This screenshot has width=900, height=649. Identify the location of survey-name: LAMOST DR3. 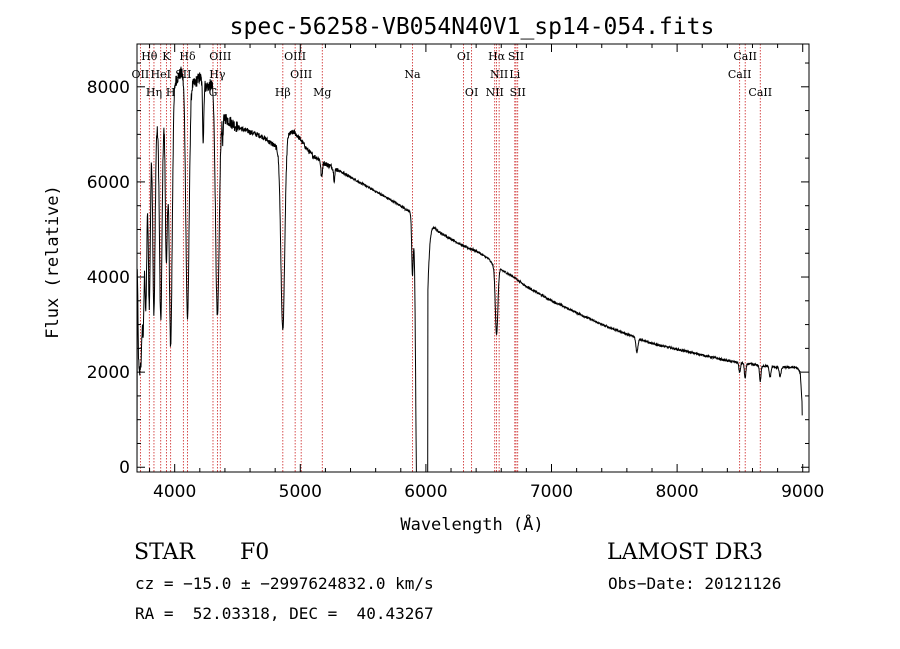
(685, 552).